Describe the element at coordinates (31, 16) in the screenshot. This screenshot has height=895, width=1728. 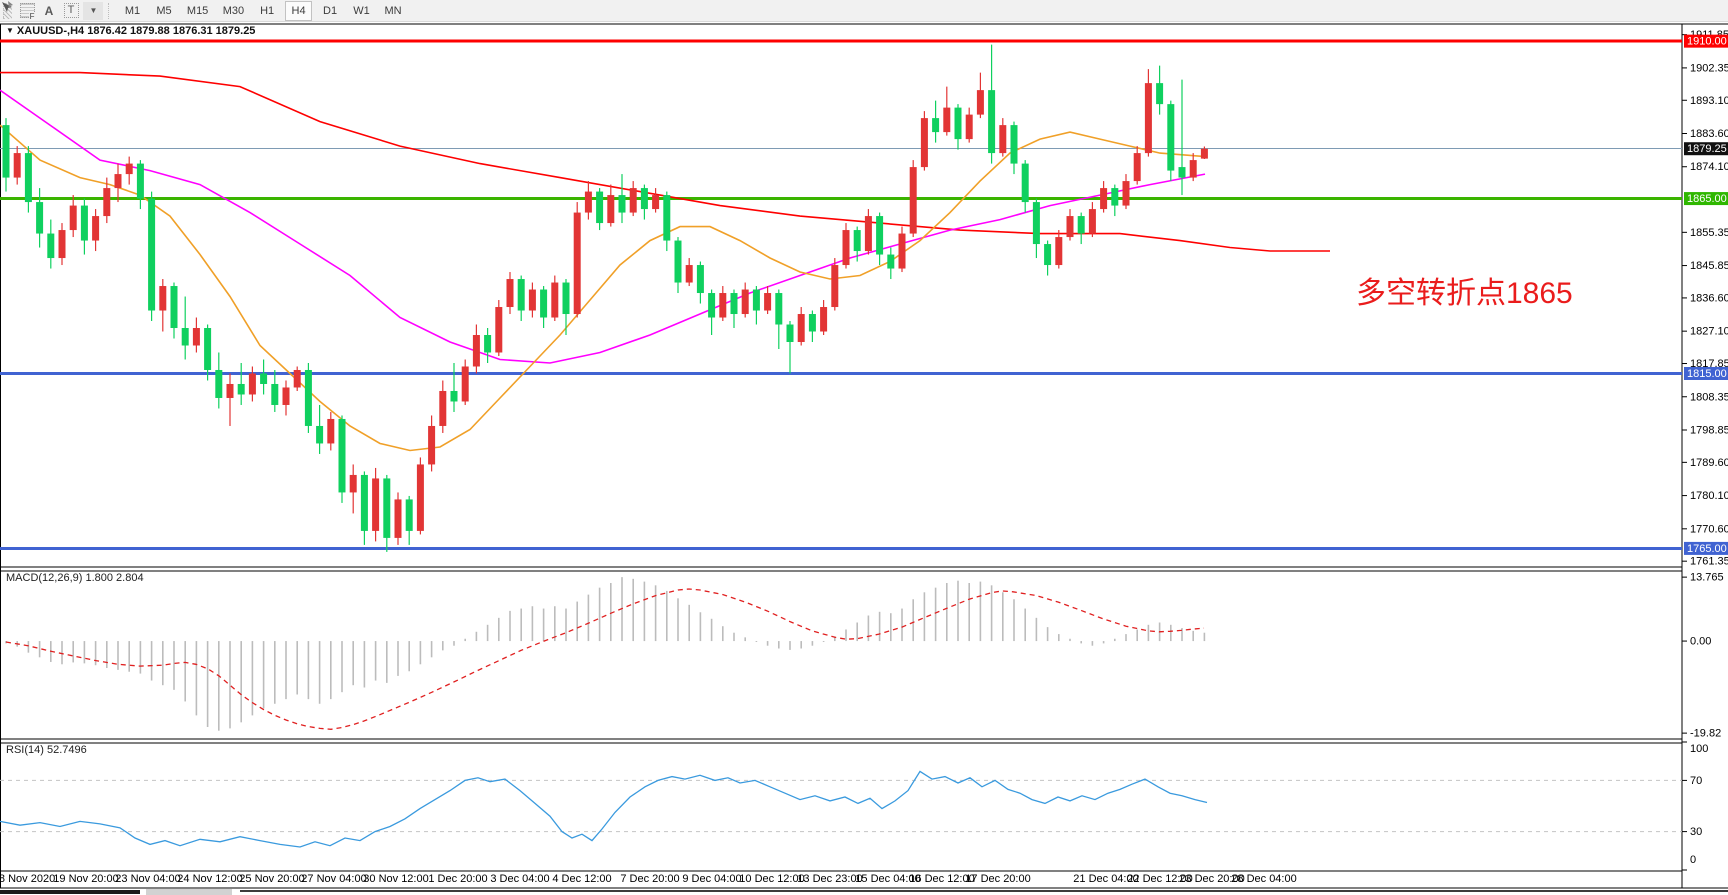
I see `grid-pattern-icon-label: F` at that location.